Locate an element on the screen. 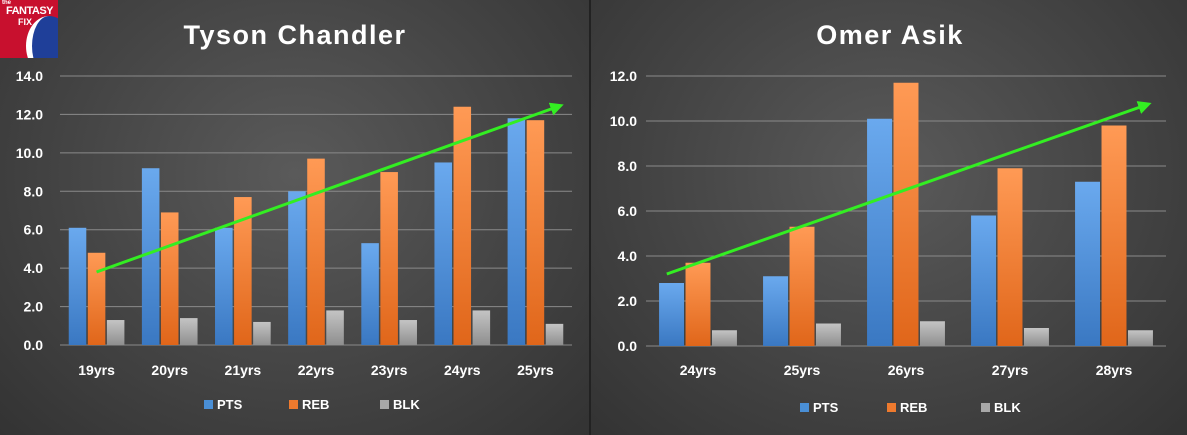  bar-reb-28yrs is located at coordinates (1114, 235).